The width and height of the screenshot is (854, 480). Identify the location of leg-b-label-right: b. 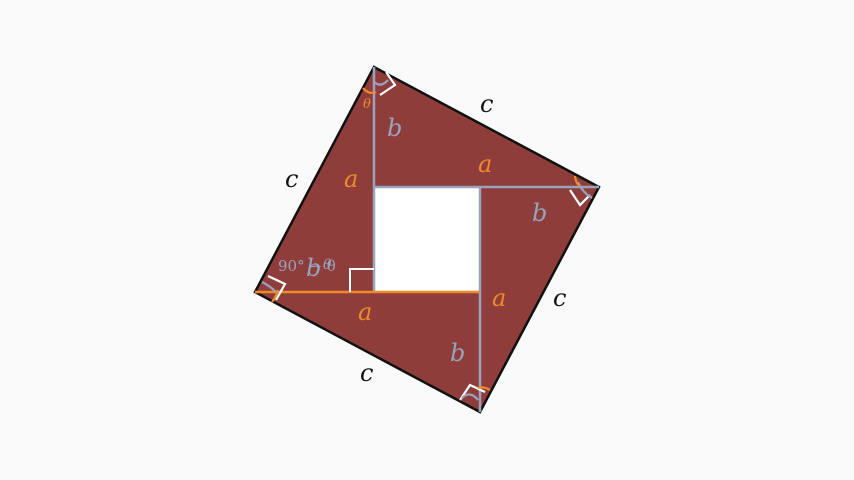
(539, 213).